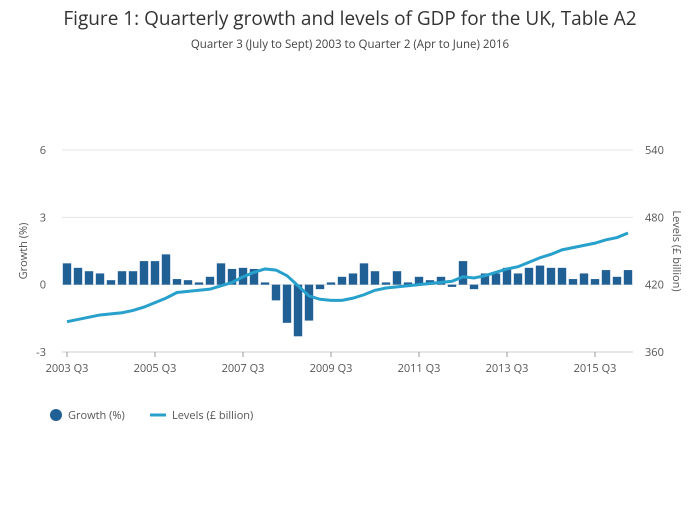 This screenshot has height=507, width=700. I want to click on y2-tick-label: 420, so click(654, 285).